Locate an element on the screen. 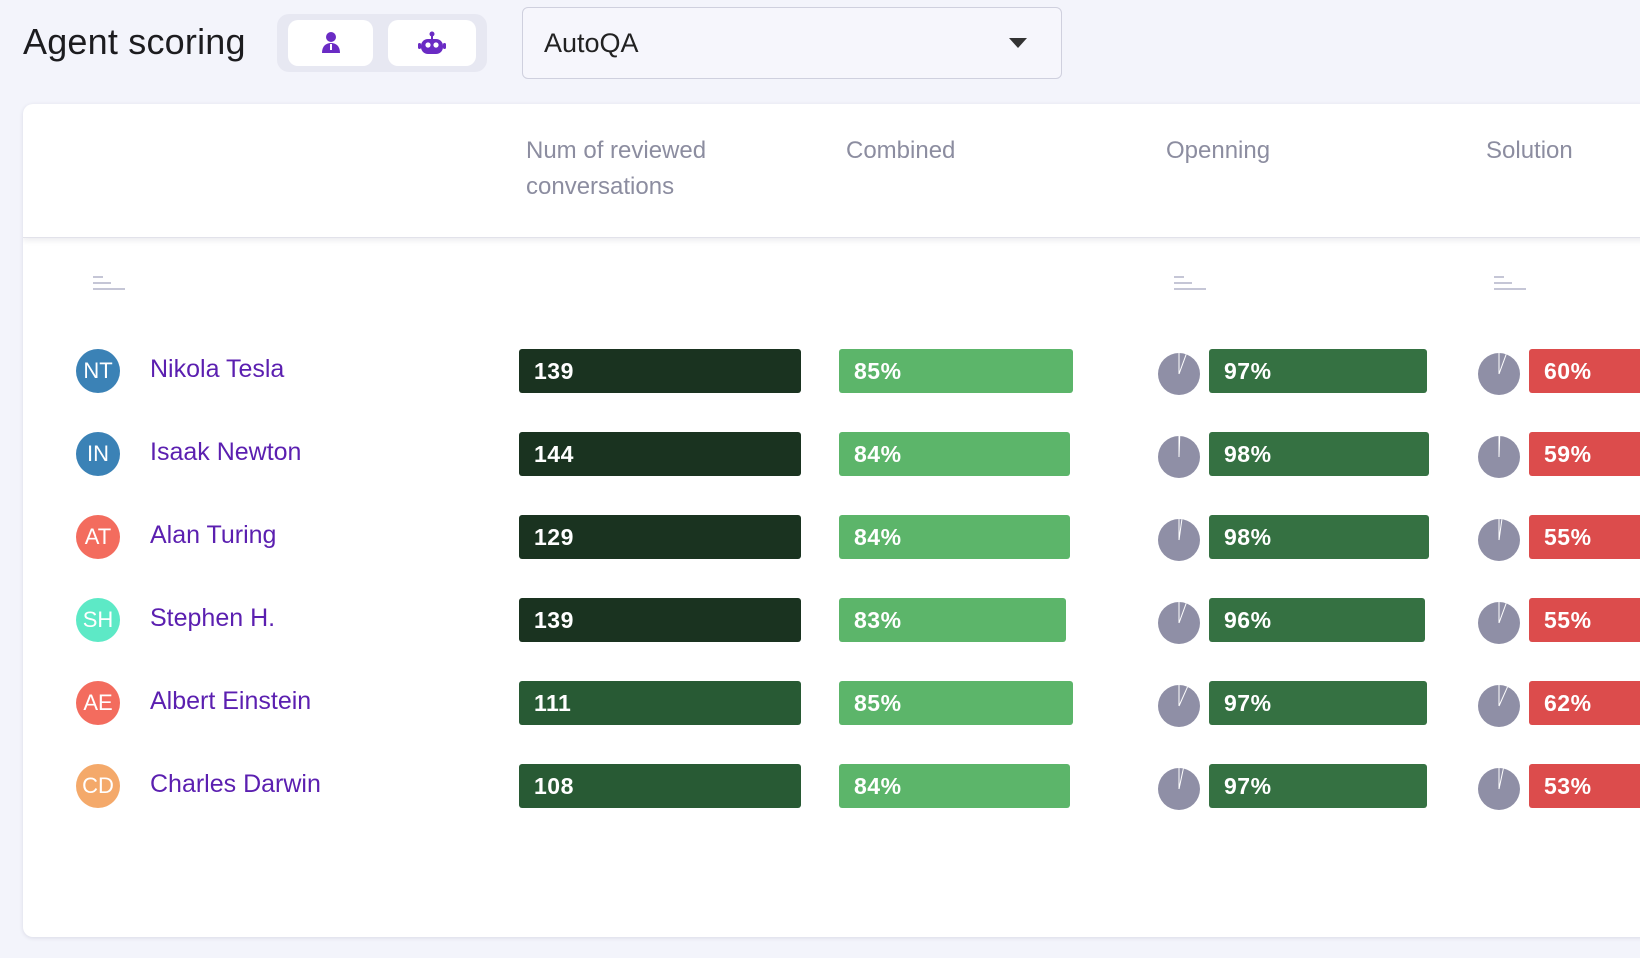  page-title: Agent scoring is located at coordinates (134, 41).